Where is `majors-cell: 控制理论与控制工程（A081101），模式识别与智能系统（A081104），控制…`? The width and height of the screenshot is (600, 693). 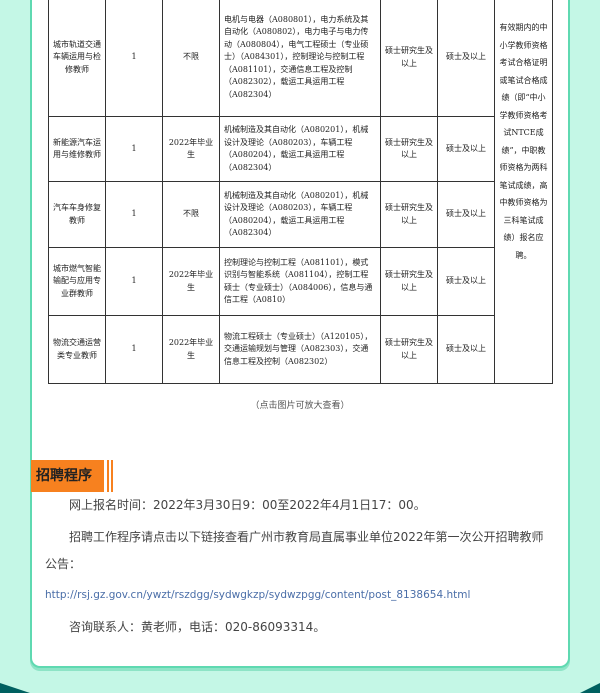
majors-cell: 控制理论与控制工程（A081101），模式识别与智能系统（A081104），控制… is located at coordinates (300, 281).